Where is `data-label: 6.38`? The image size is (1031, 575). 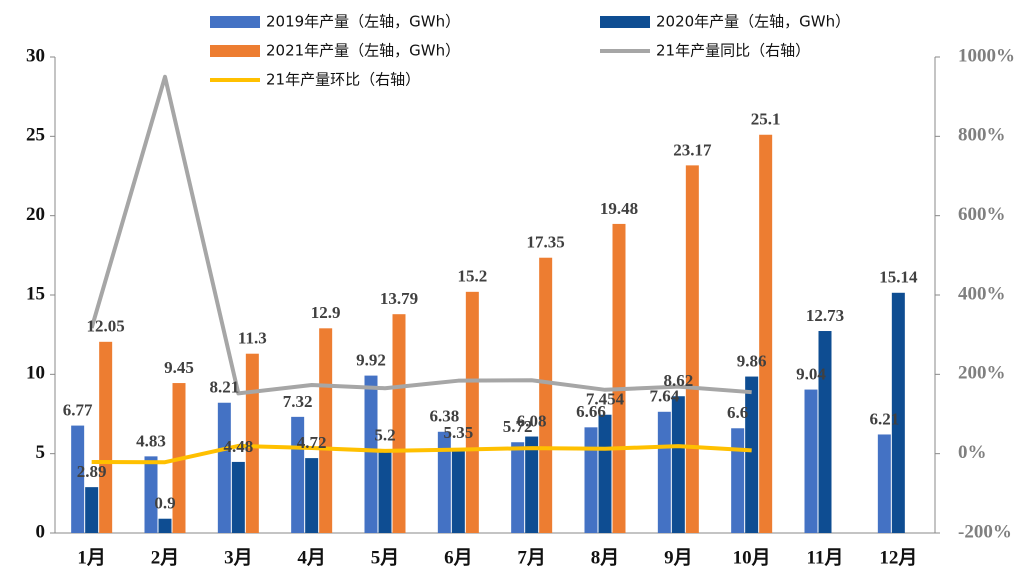
data-label: 6.38 is located at coordinates (444, 416).